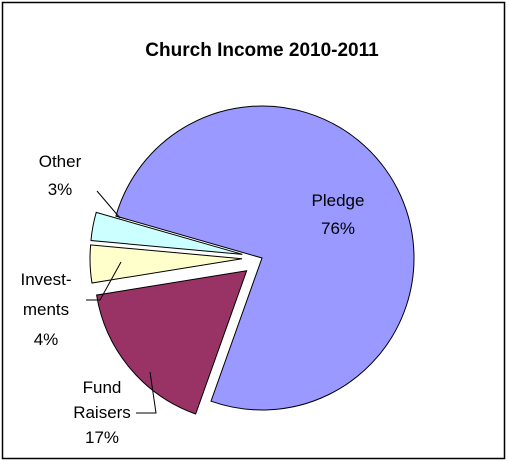  What do you see at coordinates (146, 392) in the screenshot?
I see `leader-line-fund-raisers` at bounding box center [146, 392].